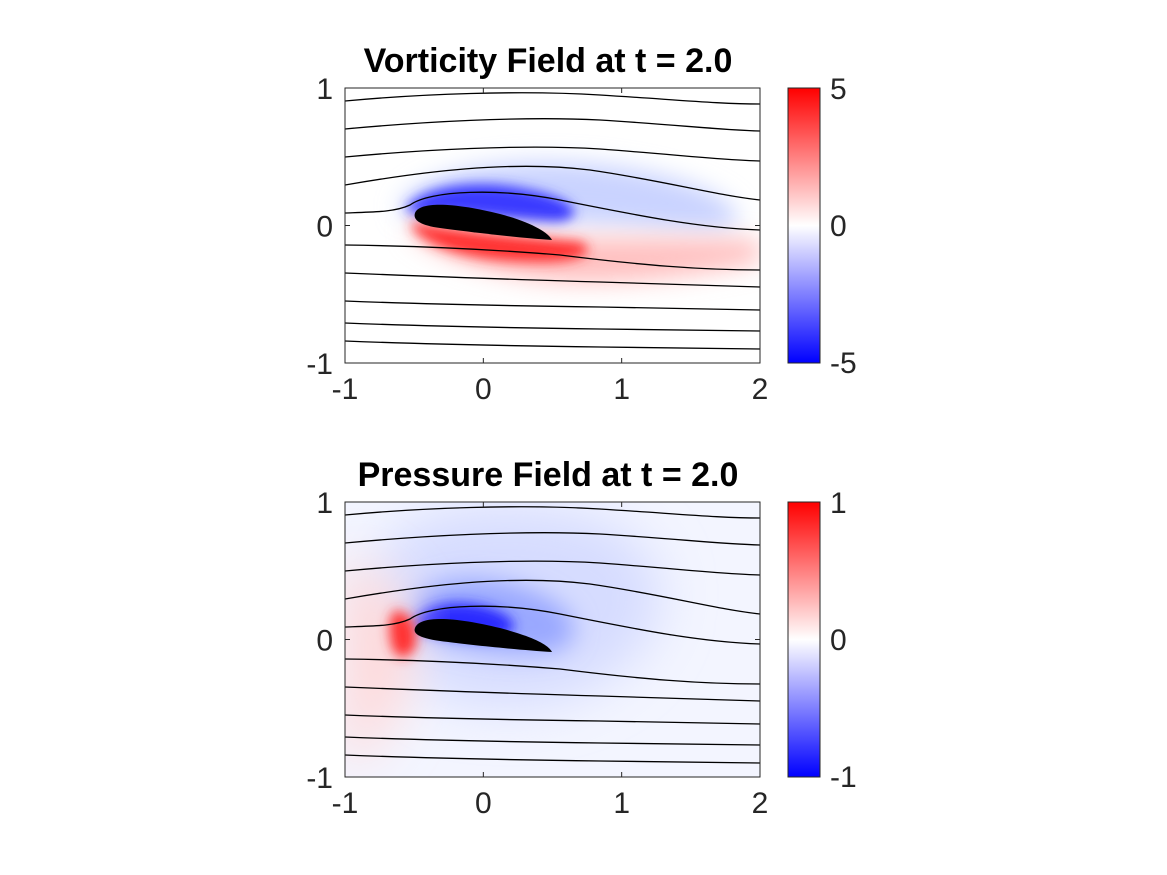  I want to click on pressure-airfoil, so click(483, 635).